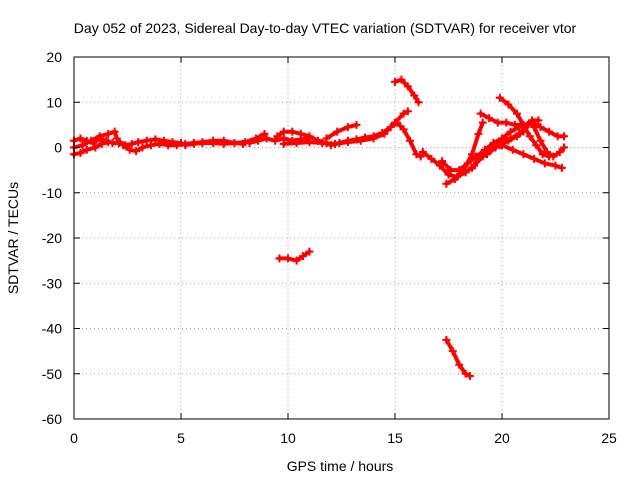 The width and height of the screenshot is (640, 480). I want to click on y-tick-labels: -60 -50 -40 -30 -20 -10 0 10 20, so click(52, 238).